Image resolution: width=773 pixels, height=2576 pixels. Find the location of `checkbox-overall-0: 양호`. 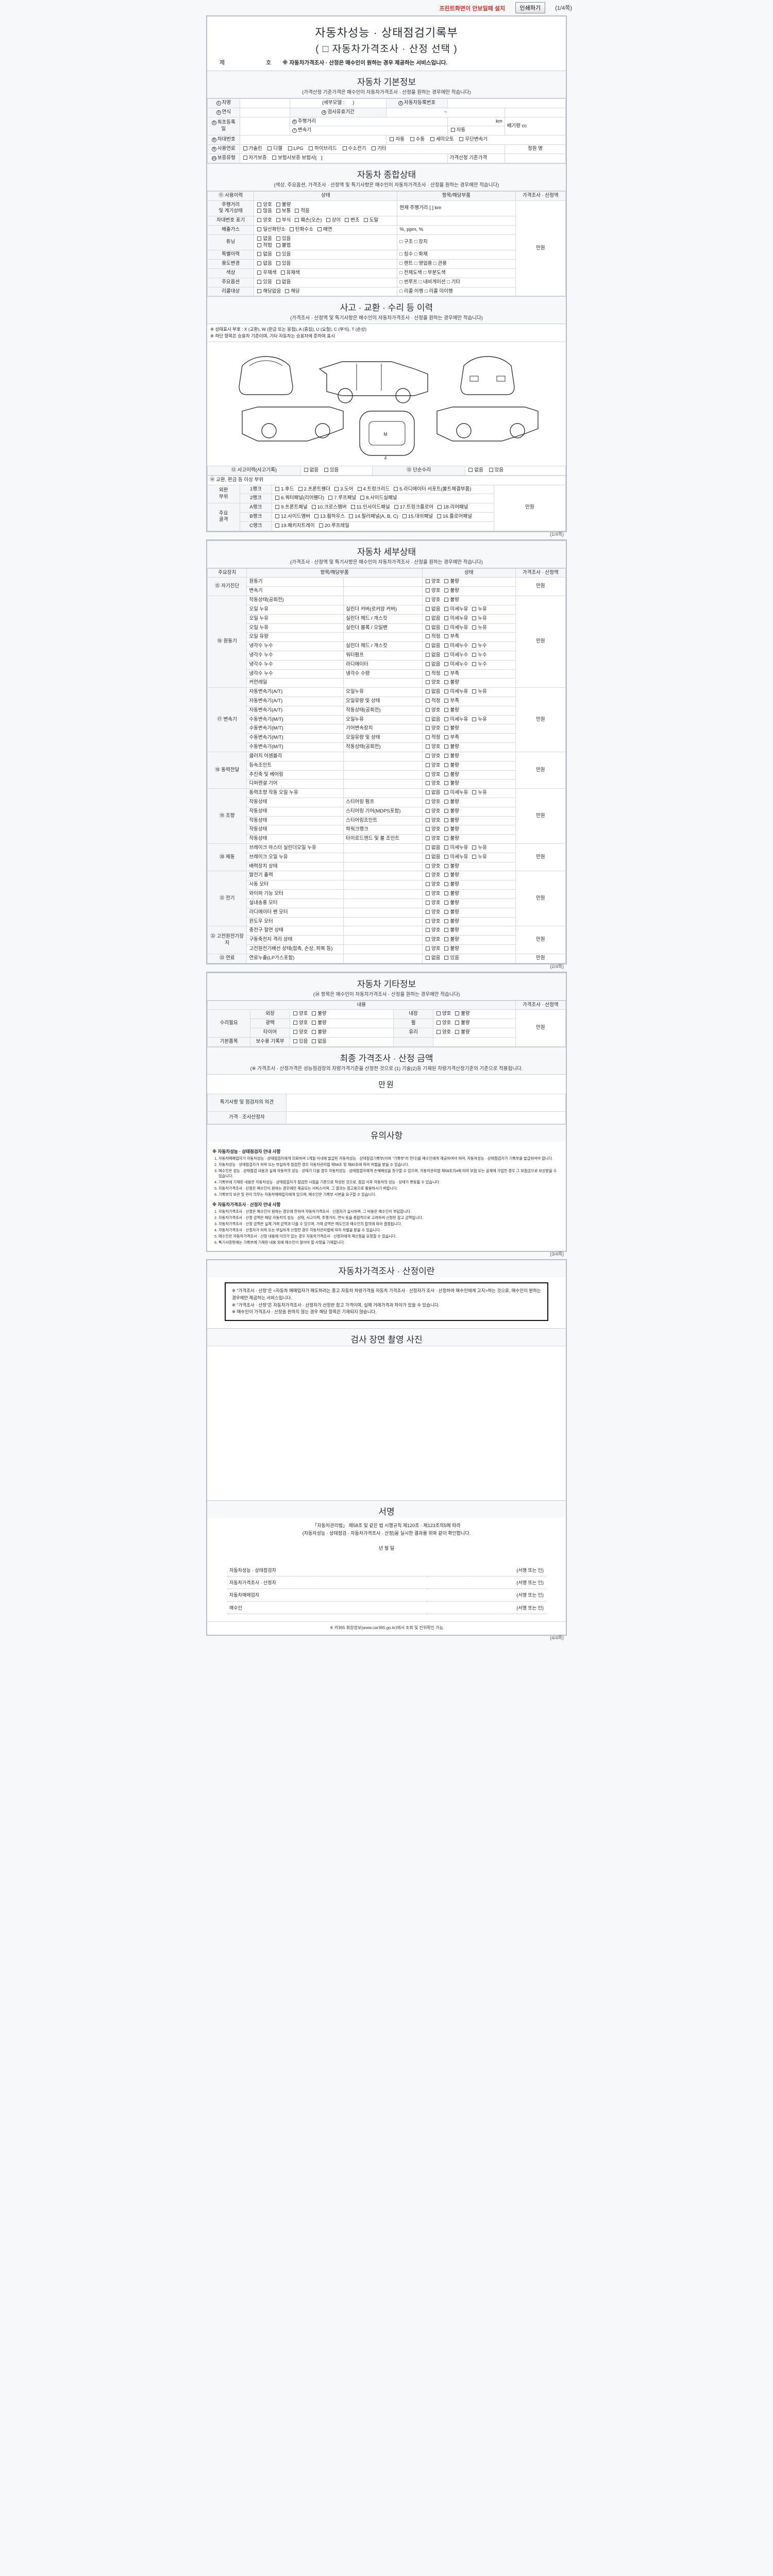

checkbox-overall-0: 양호 is located at coordinates (264, 205).